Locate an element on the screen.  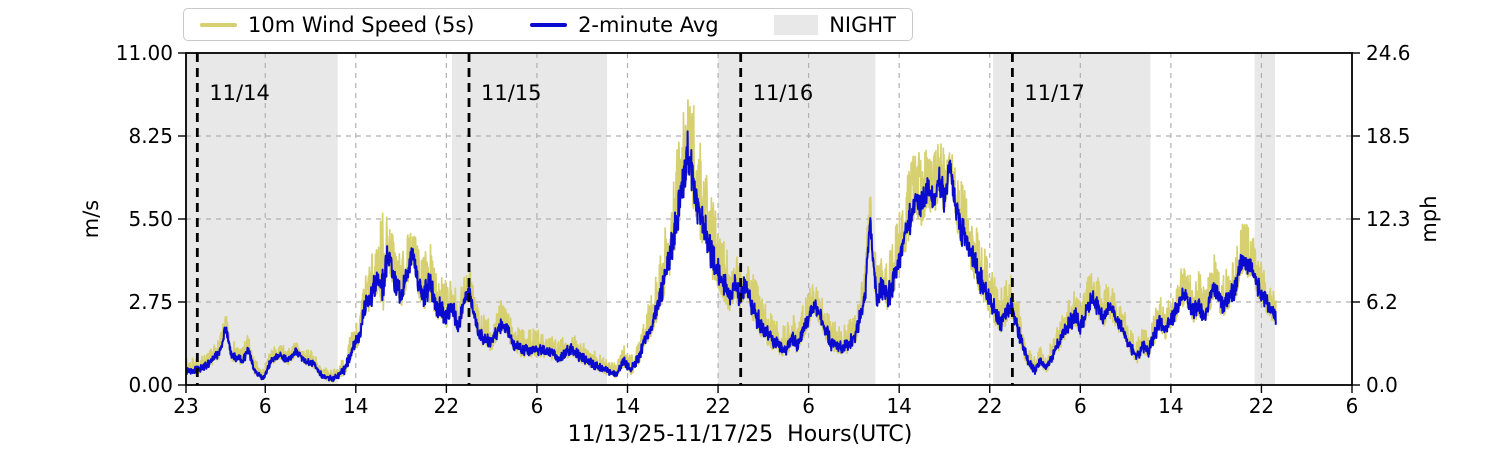
left-tick-label: 8.25 is located at coordinates (150, 136).